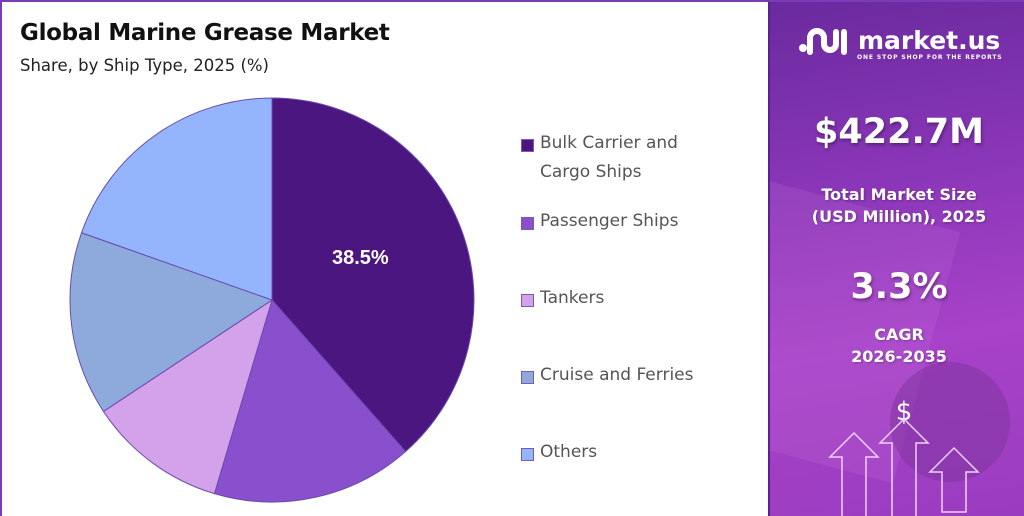  Describe the element at coordinates (360, 258) in the screenshot. I see `pie-data-label: 38.5%` at that location.